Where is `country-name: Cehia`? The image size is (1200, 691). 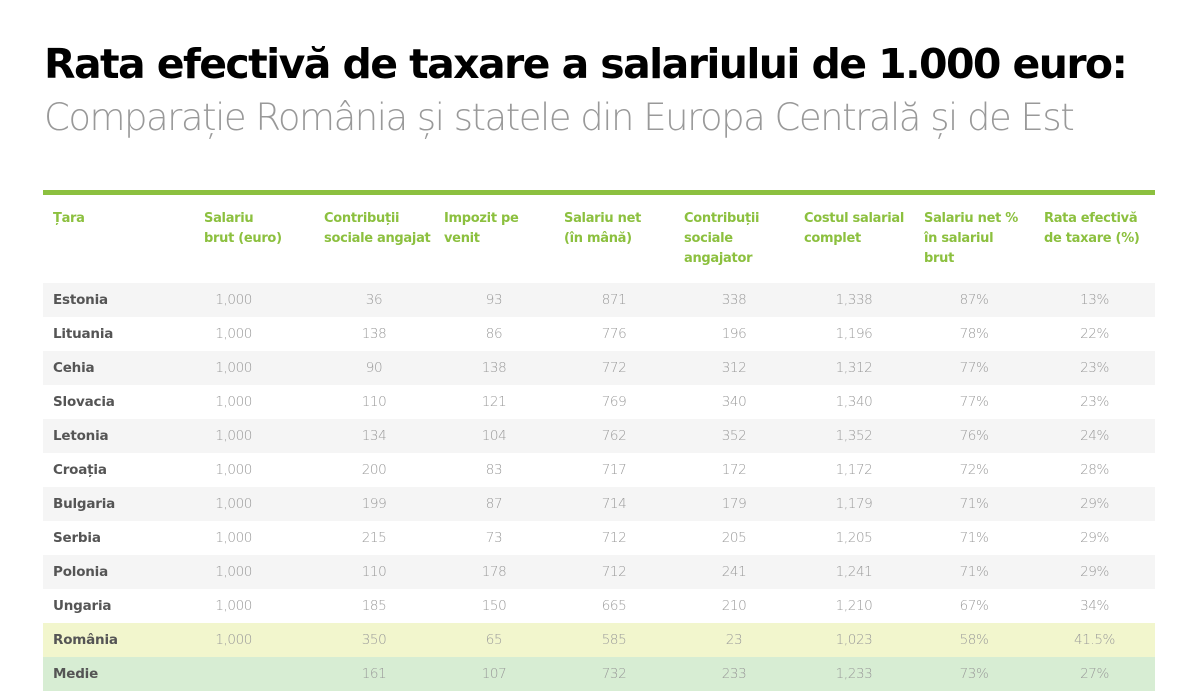 country-name: Cehia is located at coordinates (74, 368).